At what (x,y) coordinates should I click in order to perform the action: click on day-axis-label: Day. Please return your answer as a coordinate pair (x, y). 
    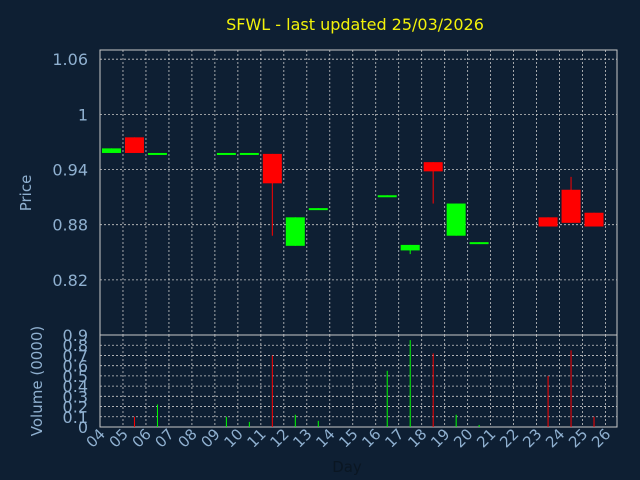
    Looking at the image, I should click on (347, 467).